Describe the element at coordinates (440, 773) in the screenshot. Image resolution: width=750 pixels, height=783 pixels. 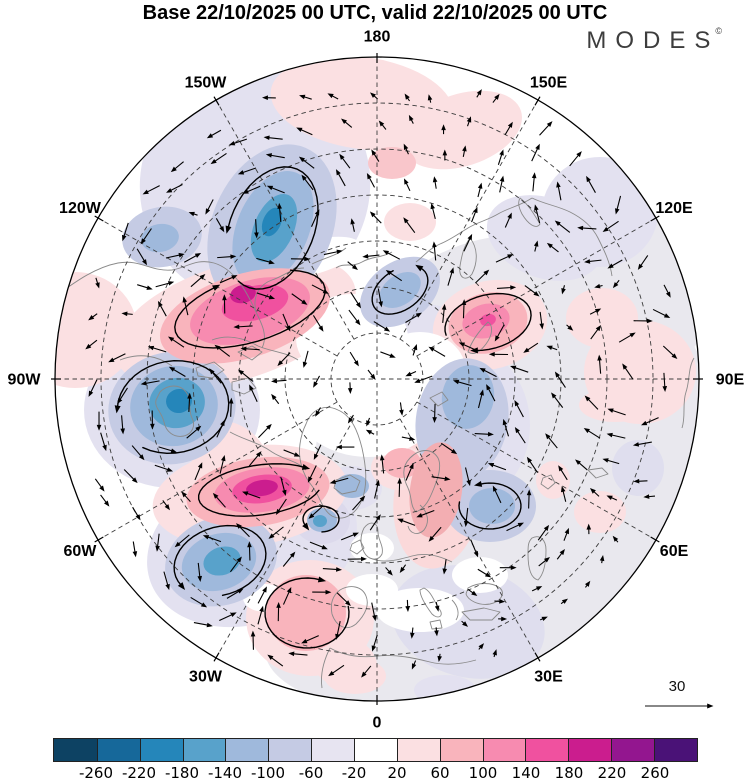
I see `colorbar-level-label: 60` at that location.